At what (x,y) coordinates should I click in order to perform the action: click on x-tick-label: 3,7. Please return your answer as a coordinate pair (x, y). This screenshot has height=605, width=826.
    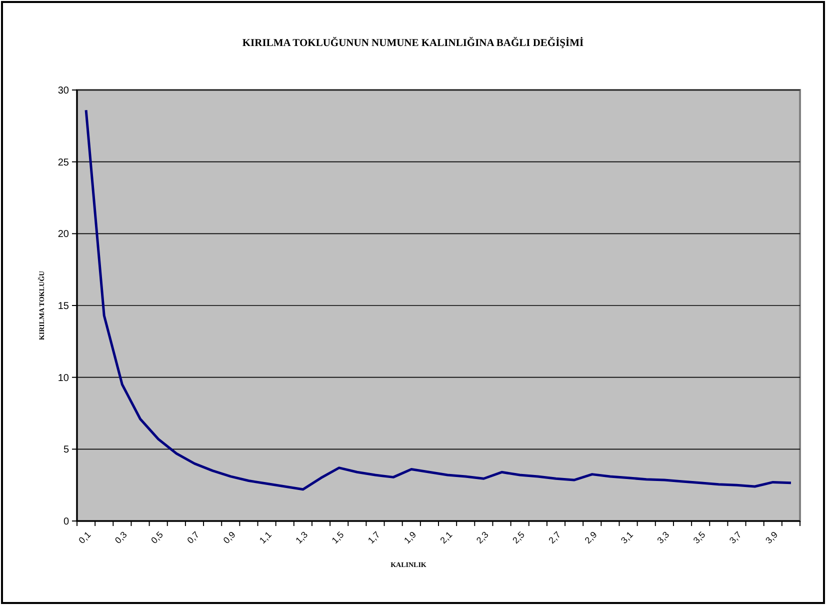
    Looking at the image, I should click on (735, 538).